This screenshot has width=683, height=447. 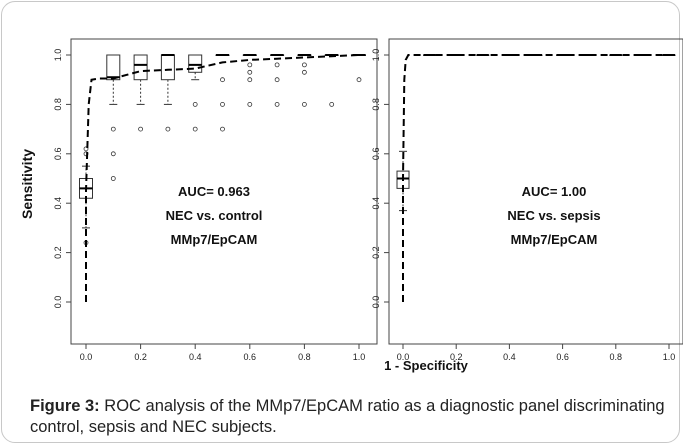 What do you see at coordinates (27, 184) in the screenshot?
I see `y-axis-label: Sensitivity` at bounding box center [27, 184].